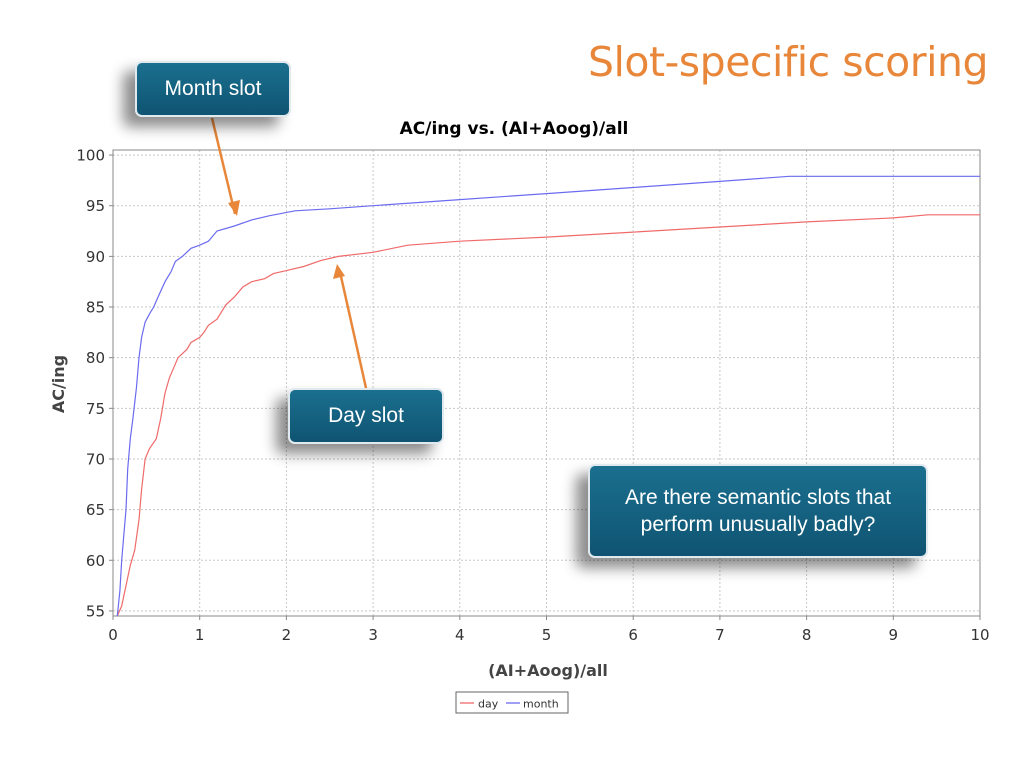  Describe the element at coordinates (512, 702) in the screenshot. I see `chart-legend: day month` at that location.